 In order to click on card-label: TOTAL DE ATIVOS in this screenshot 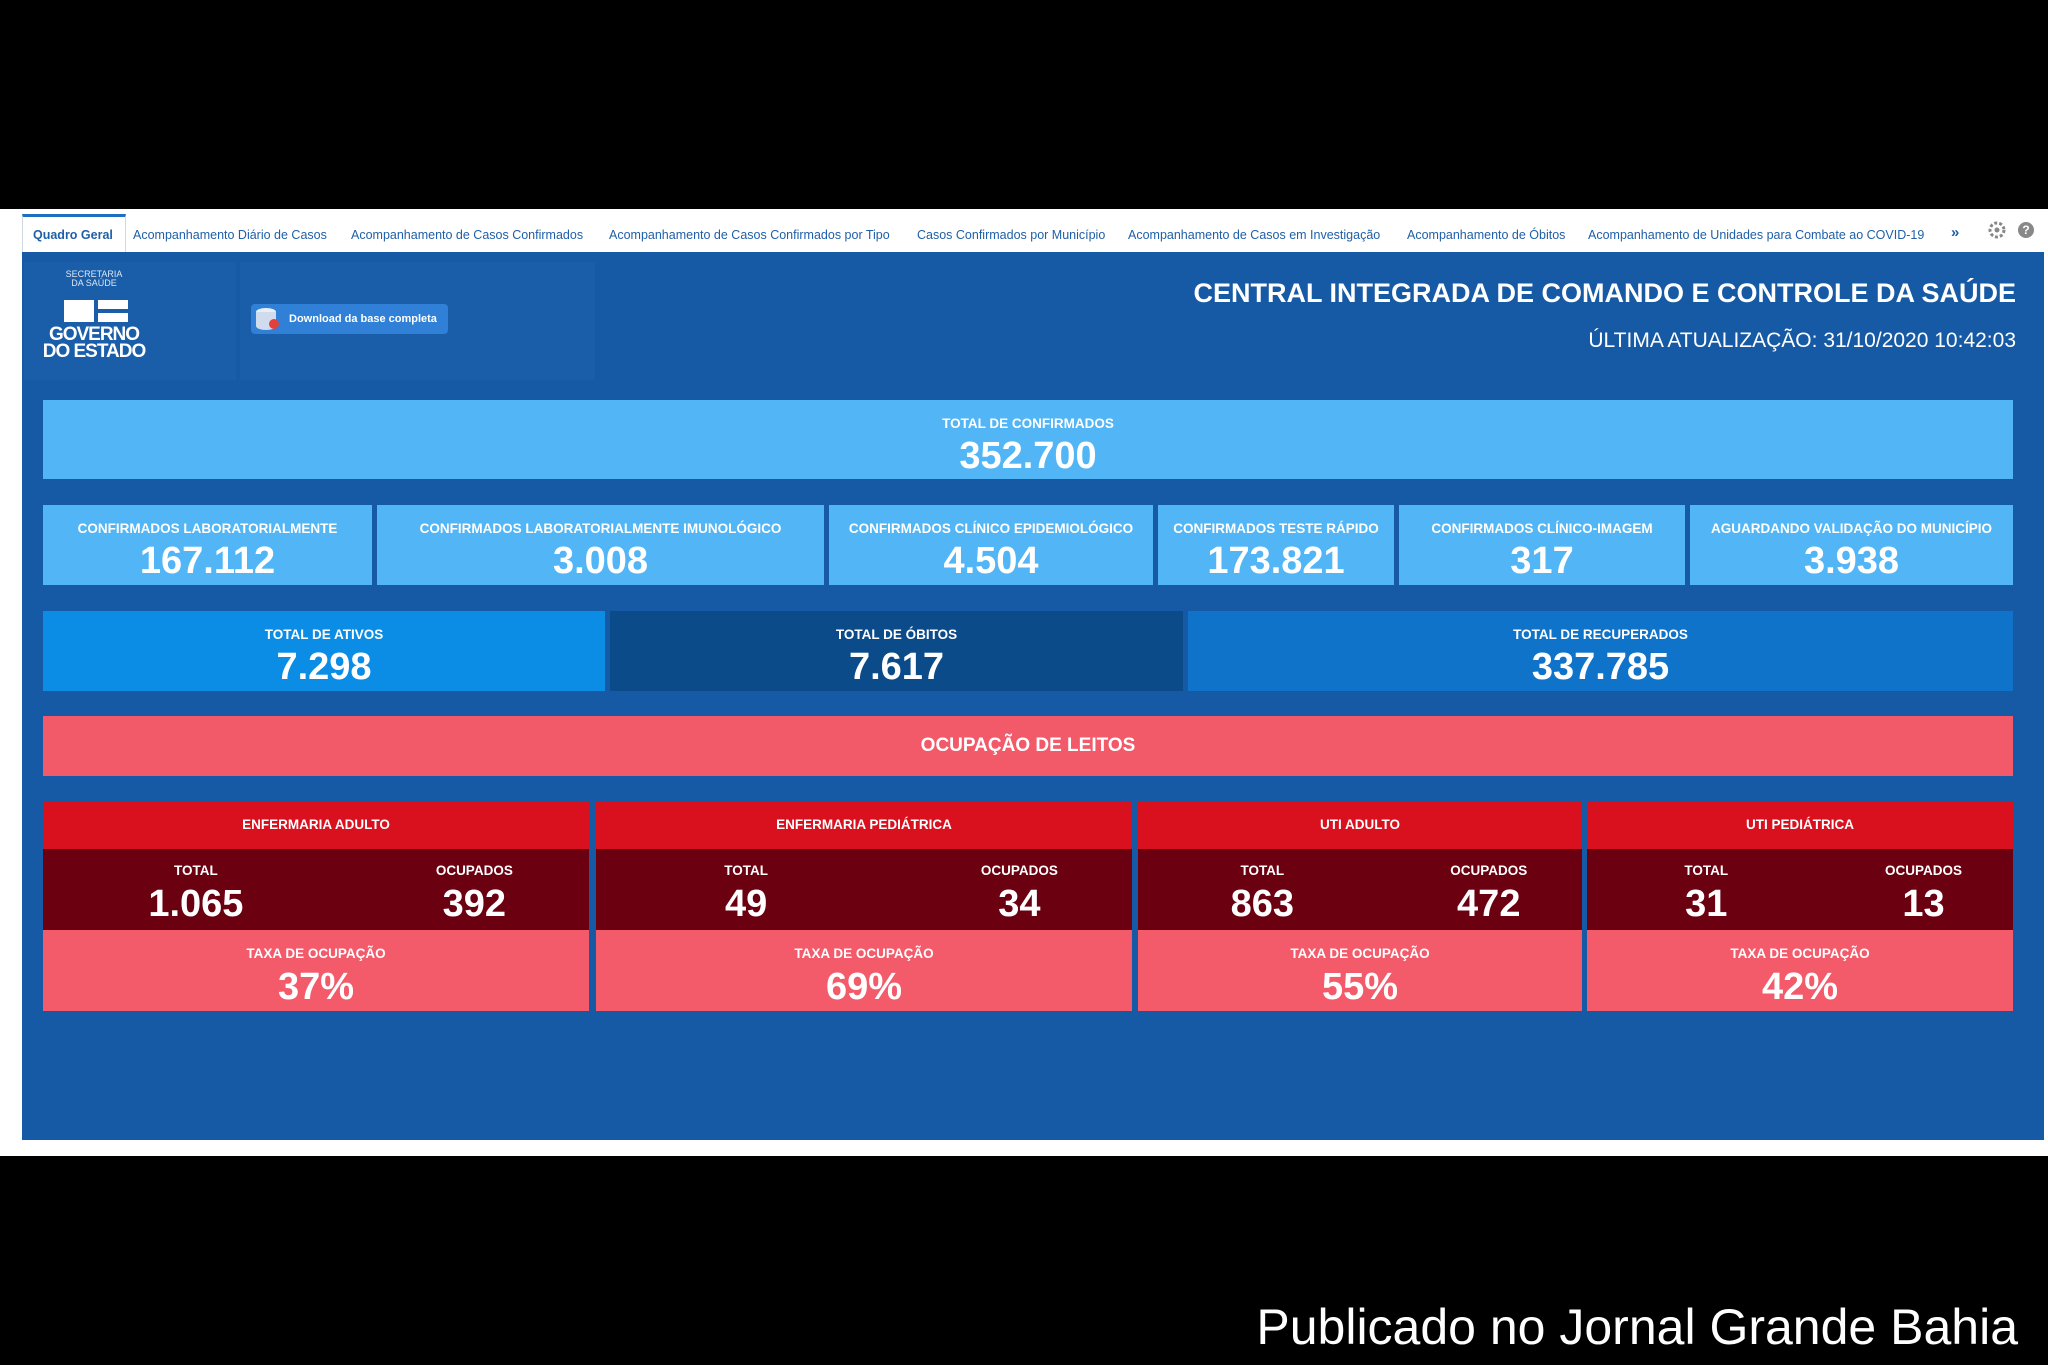, I will do `click(324, 634)`.